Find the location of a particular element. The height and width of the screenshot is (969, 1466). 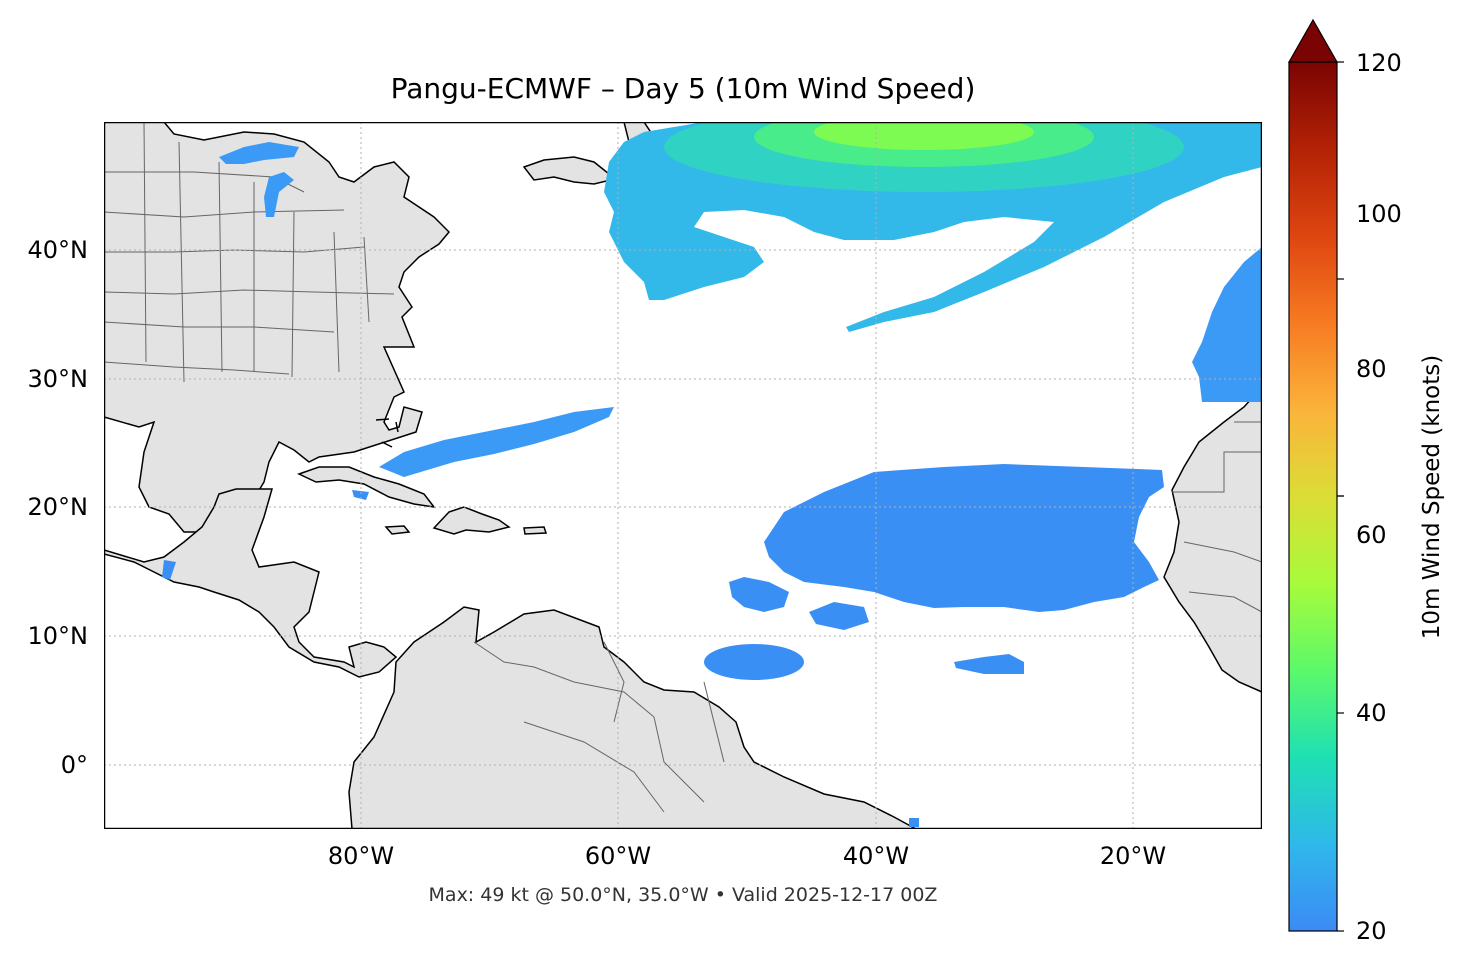

colorbar-tick-80: 80 is located at coordinates (1371, 369).